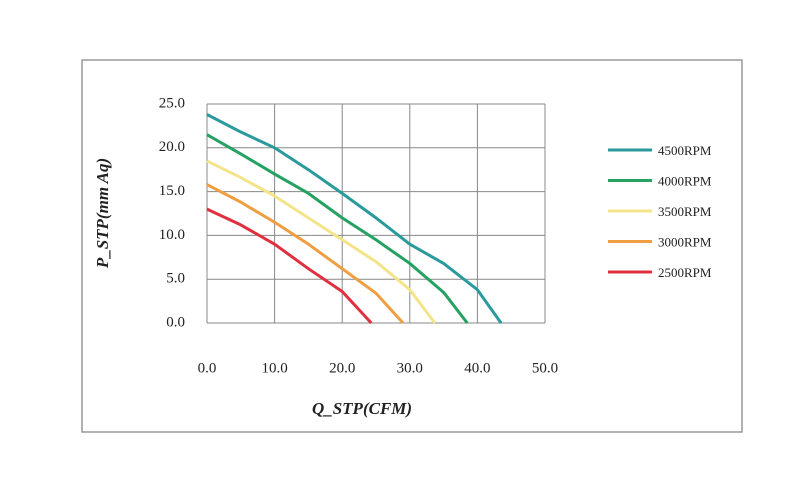 Image resolution: width=800 pixels, height=477 pixels. Describe the element at coordinates (685, 241) in the screenshot. I see `legend-label: 3000RPM` at that location.